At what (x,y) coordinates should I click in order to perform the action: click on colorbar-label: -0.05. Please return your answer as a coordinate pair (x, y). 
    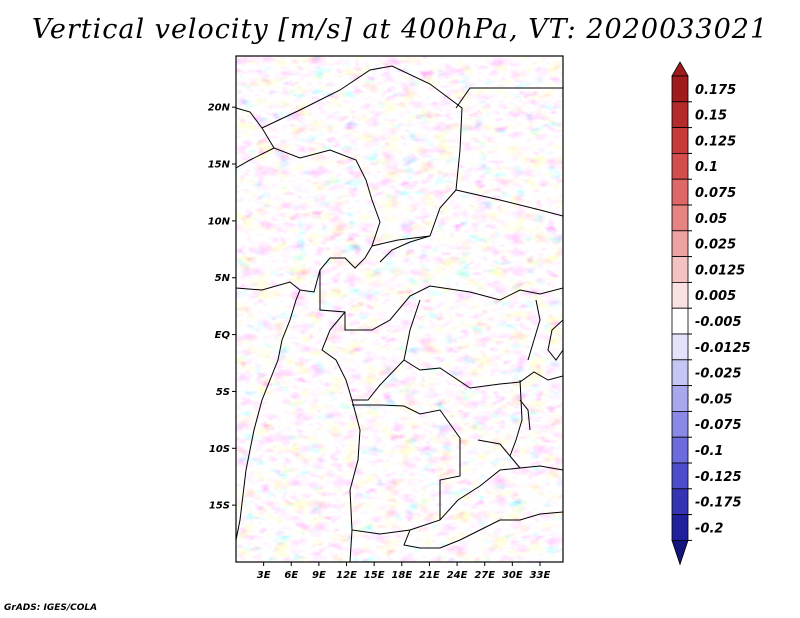
    Looking at the image, I should click on (713, 399).